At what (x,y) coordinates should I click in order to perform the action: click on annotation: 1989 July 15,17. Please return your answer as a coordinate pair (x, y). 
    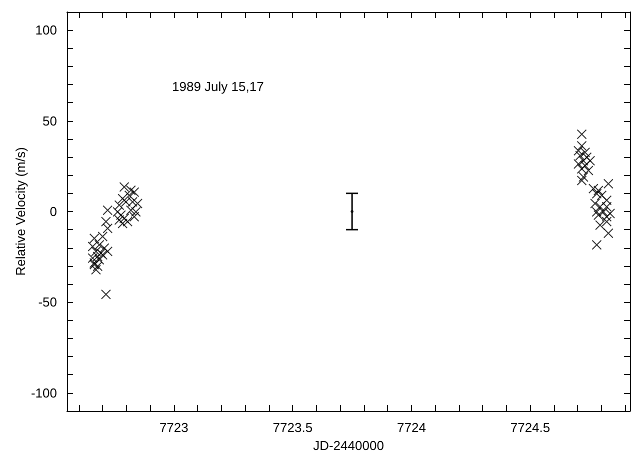
    Looking at the image, I should click on (218, 86).